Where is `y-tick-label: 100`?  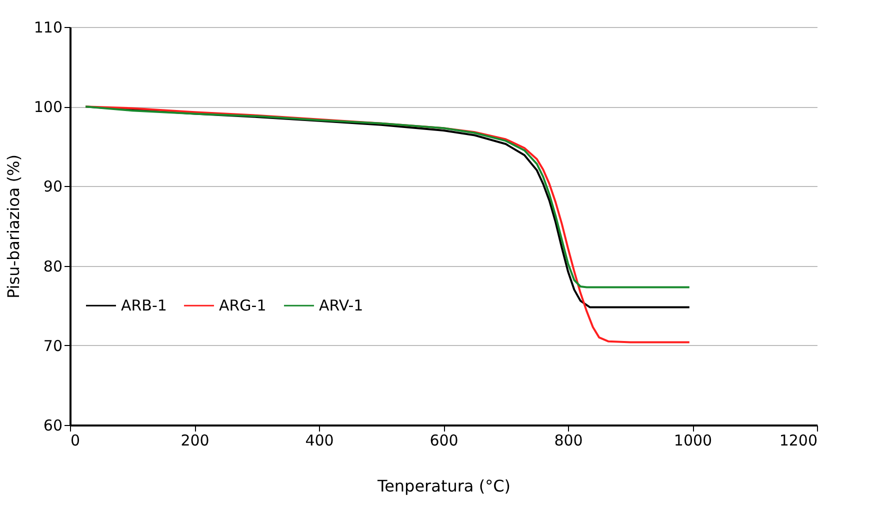 y-tick-label: 100 is located at coordinates (48, 107).